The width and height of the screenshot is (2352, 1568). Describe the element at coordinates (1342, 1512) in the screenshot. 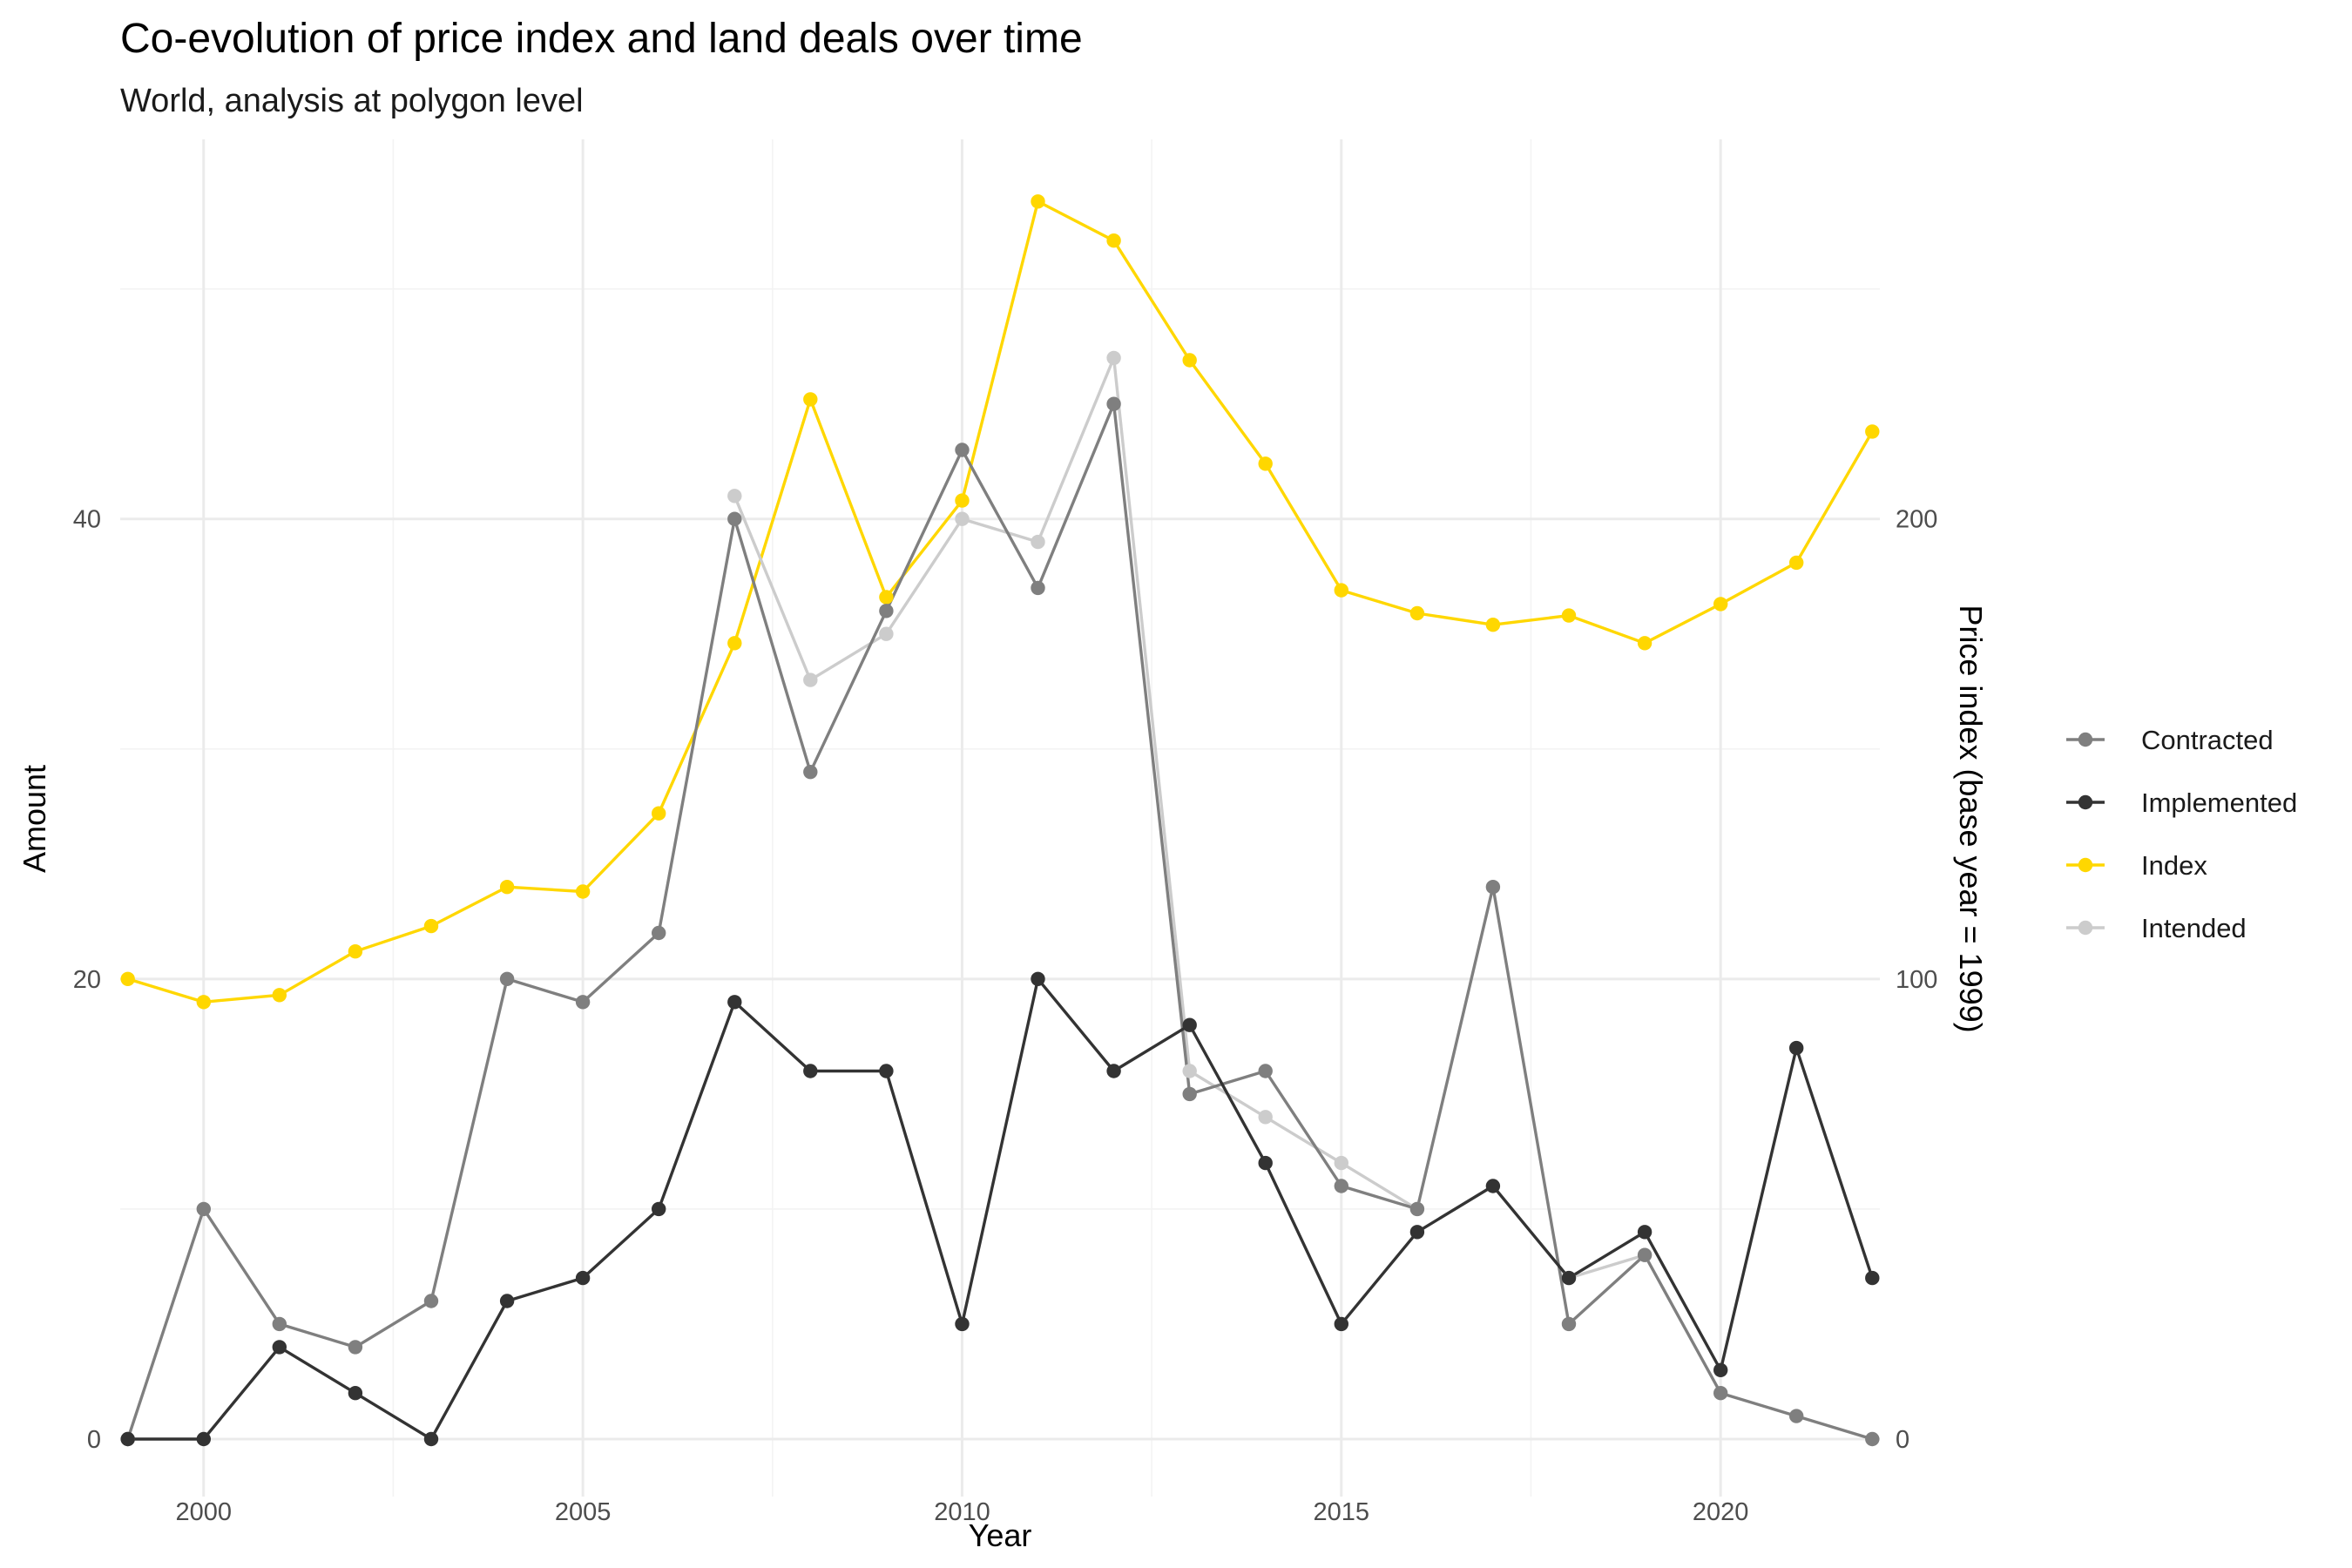

I see `x-tick-label: 2015` at that location.